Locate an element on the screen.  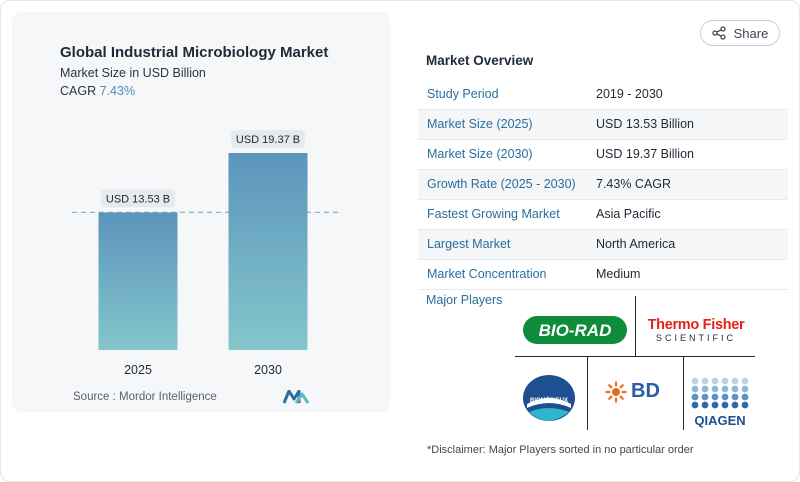
share-button: Share is located at coordinates (740, 33).